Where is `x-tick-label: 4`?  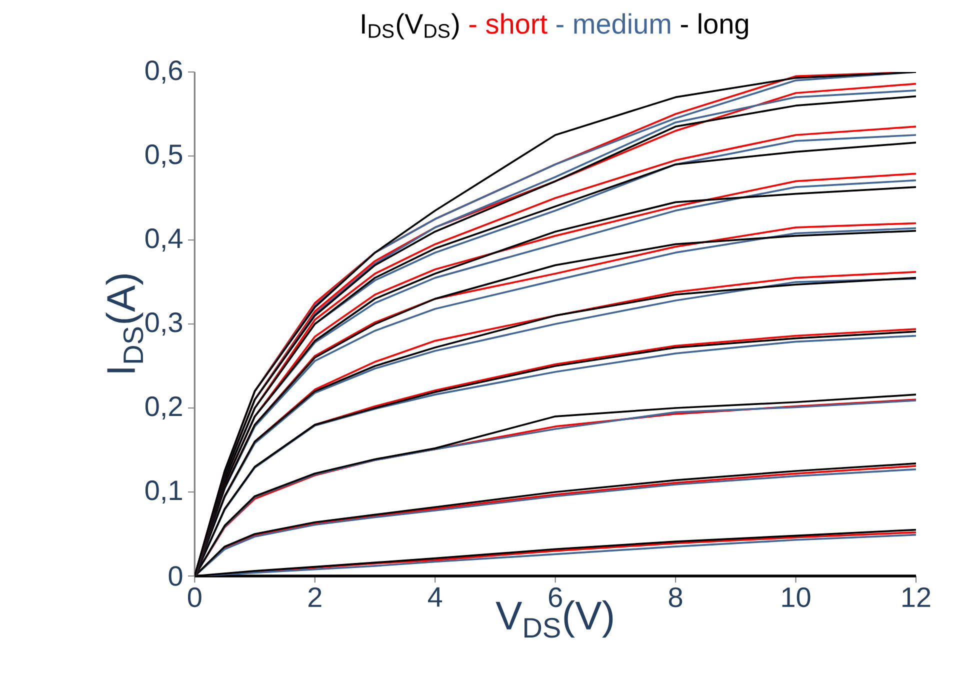
x-tick-label: 4 is located at coordinates (435, 597).